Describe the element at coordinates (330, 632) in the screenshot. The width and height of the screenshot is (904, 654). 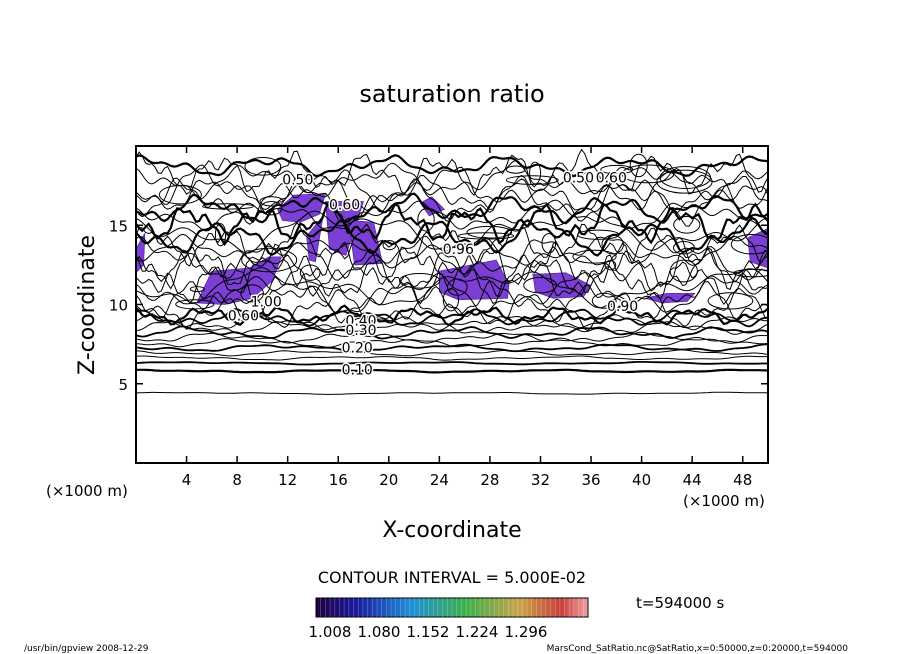
I see `colorbar-tick-label: 1.008` at that location.